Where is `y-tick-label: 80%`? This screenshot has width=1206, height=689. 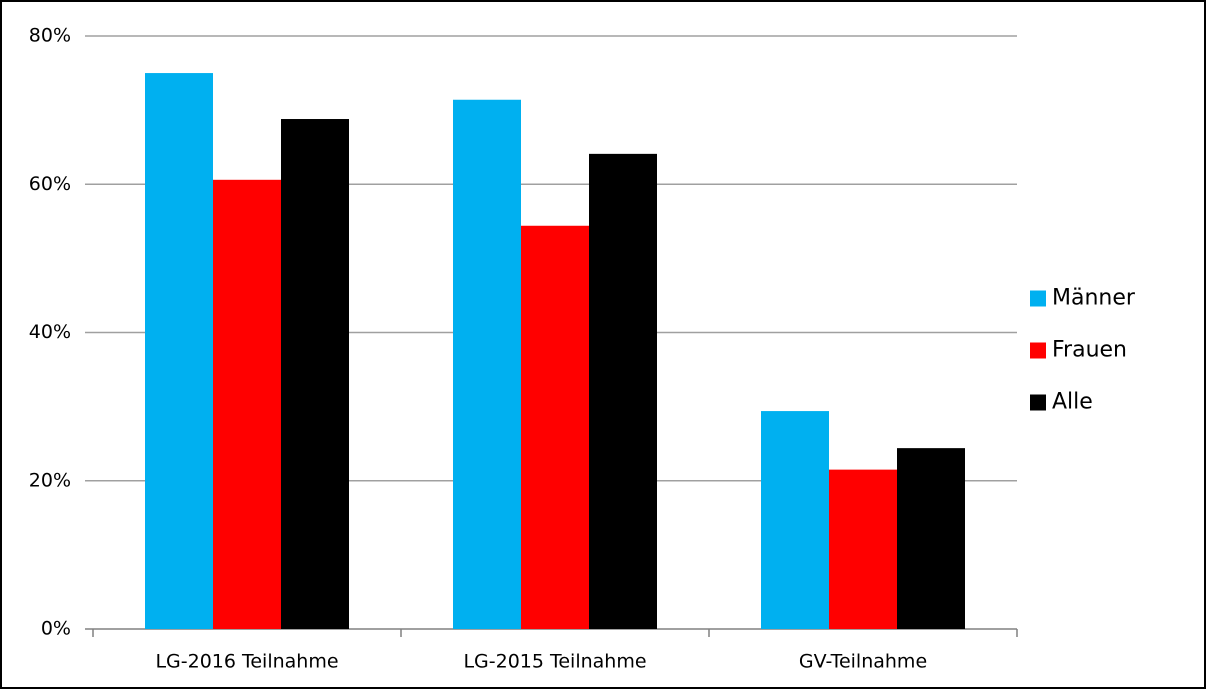
y-tick-label: 80% is located at coordinates (50, 36).